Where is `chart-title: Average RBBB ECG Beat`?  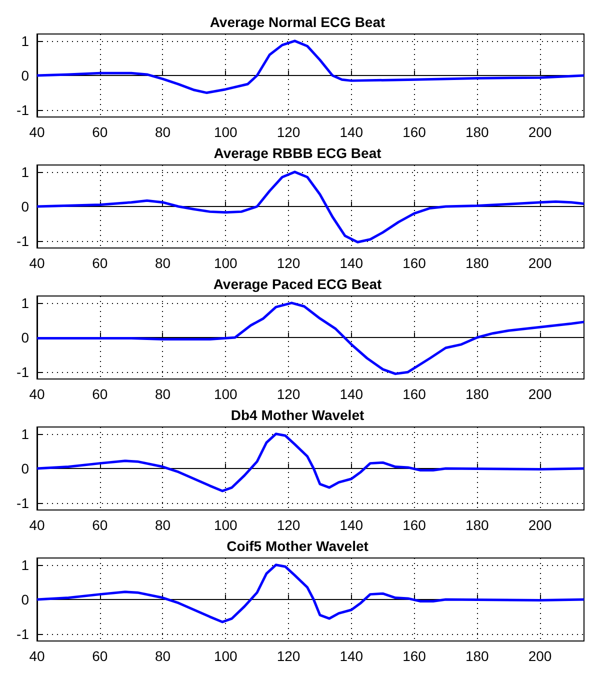 chart-title: Average RBBB ECG Beat is located at coordinates (298, 153).